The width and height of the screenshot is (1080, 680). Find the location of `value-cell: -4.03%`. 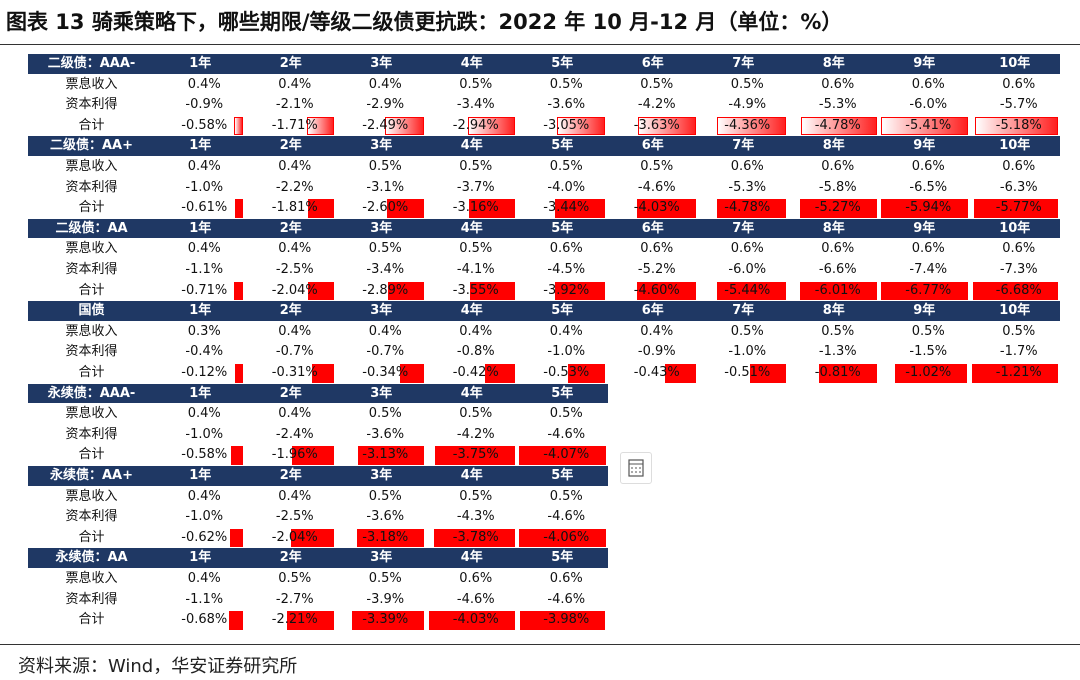

value-cell: -4.03% is located at coordinates (656, 208).